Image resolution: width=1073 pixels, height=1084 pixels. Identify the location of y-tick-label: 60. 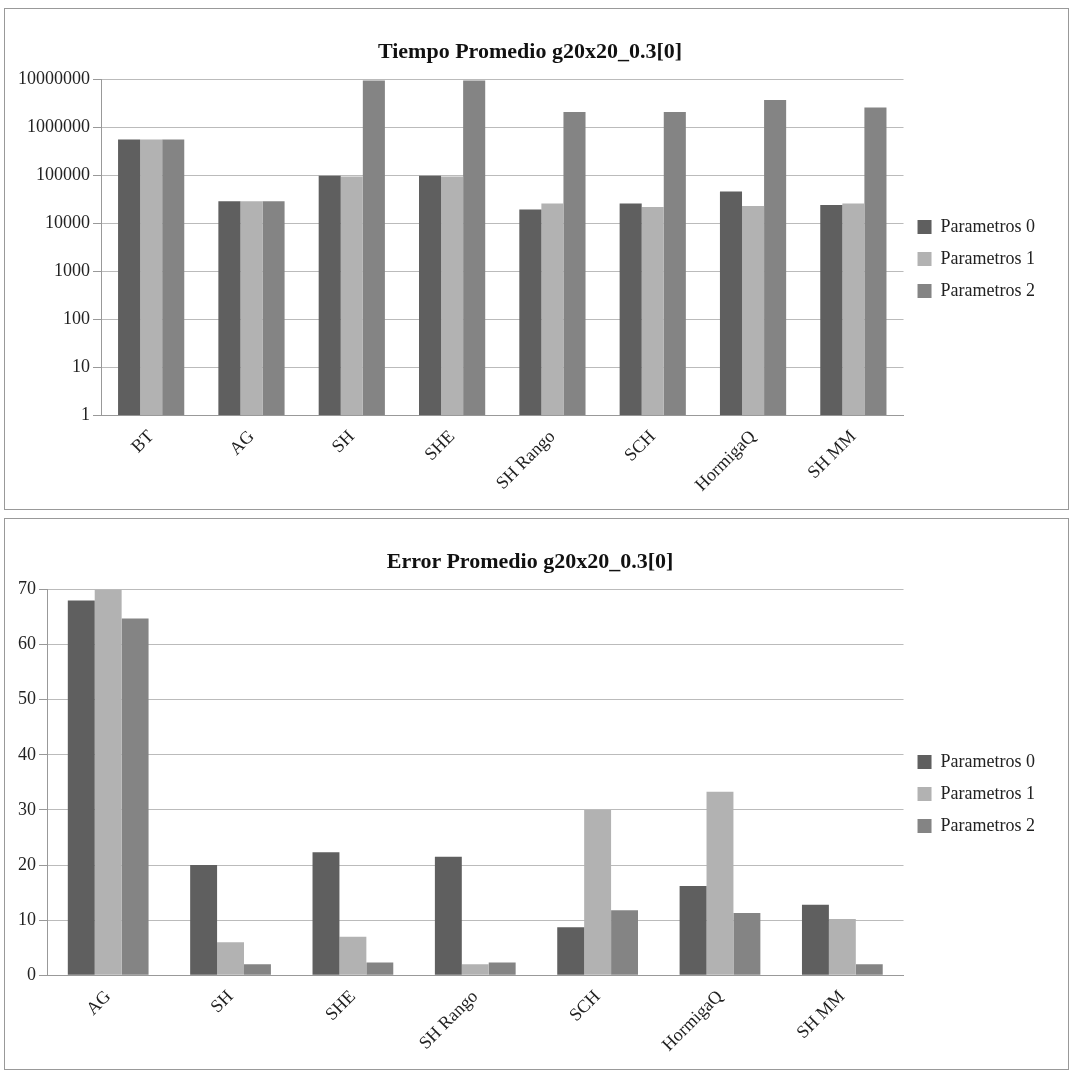
(27, 643).